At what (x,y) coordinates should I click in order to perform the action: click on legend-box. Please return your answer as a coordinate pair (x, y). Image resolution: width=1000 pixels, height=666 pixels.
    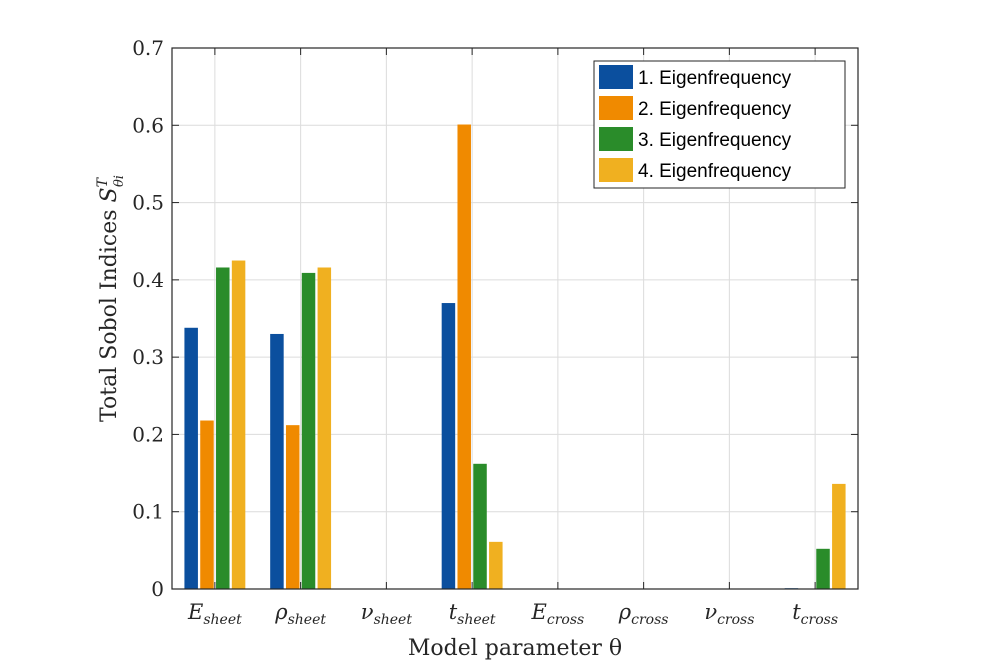
    Looking at the image, I should click on (719, 124).